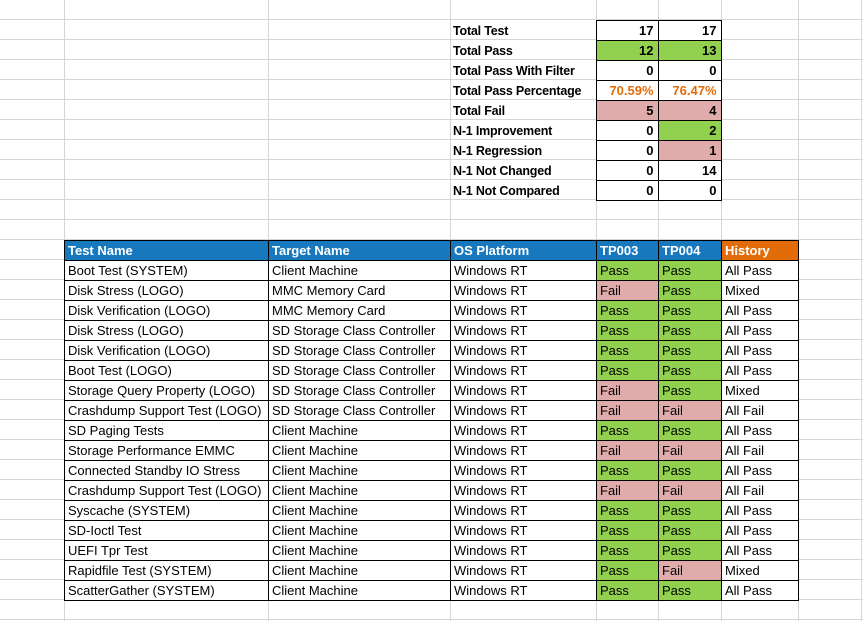 The image size is (863, 621). I want to click on summary-value-col2: 4, so click(689, 110).